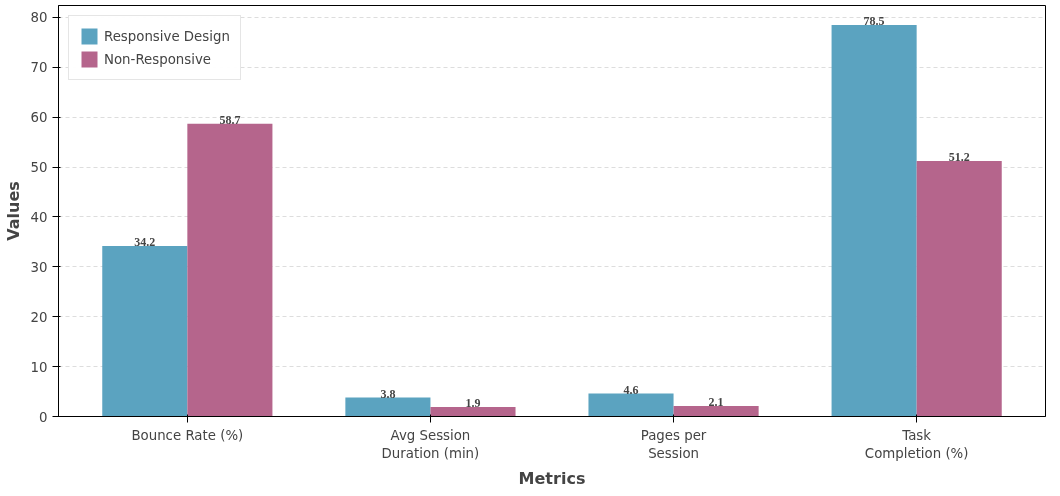 This screenshot has width=1060, height=496. What do you see at coordinates (43, 417) in the screenshot?
I see `y-tick-label: 0` at bounding box center [43, 417].